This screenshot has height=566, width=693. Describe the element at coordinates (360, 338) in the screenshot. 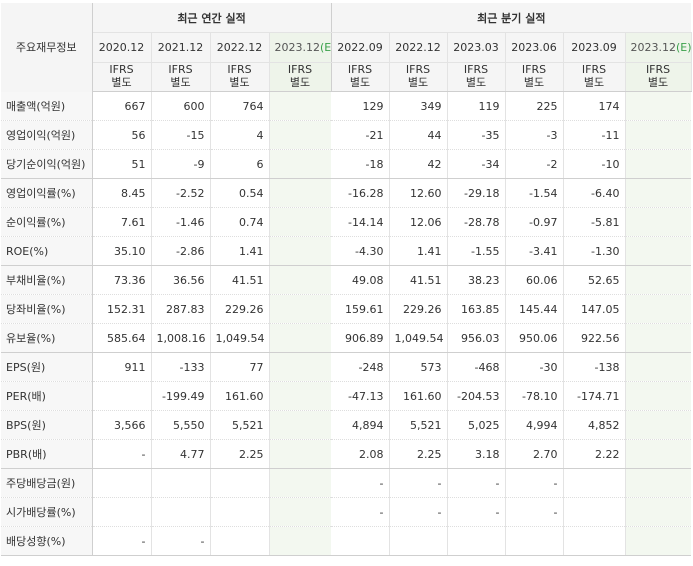

I see `table-cell: 906.89` at that location.